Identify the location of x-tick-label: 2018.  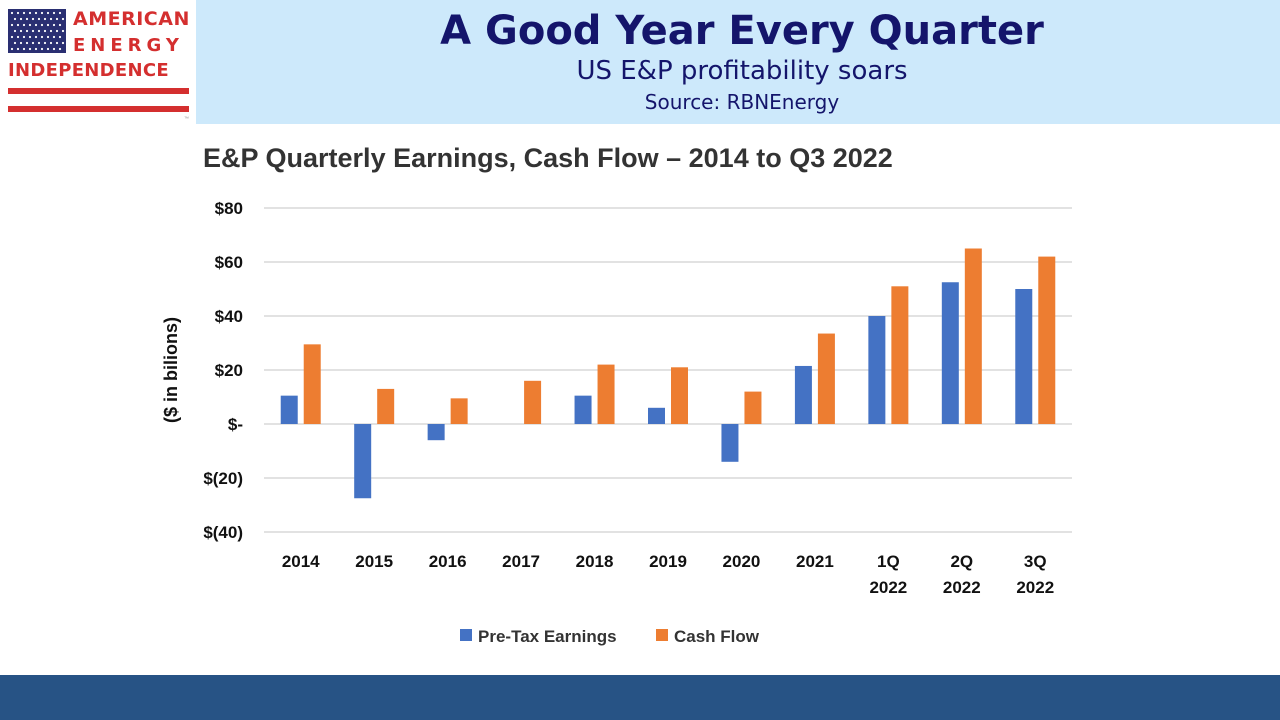
(595, 561).